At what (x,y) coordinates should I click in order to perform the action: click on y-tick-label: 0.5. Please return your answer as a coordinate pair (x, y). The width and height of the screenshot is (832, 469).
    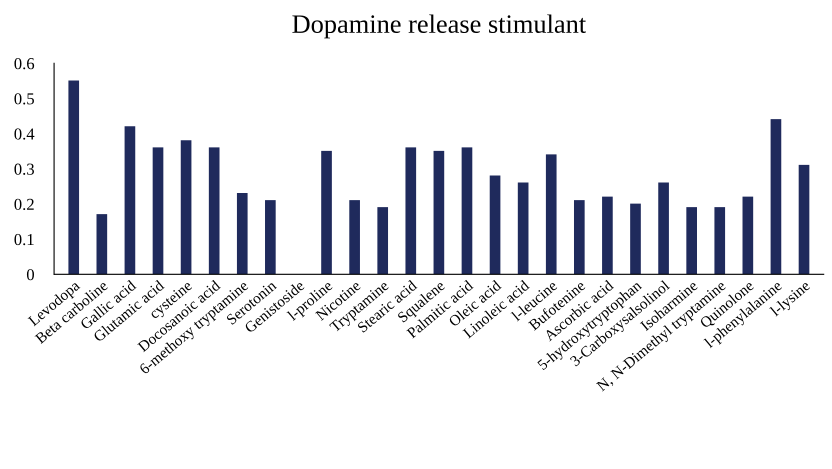
    Looking at the image, I should click on (24, 99).